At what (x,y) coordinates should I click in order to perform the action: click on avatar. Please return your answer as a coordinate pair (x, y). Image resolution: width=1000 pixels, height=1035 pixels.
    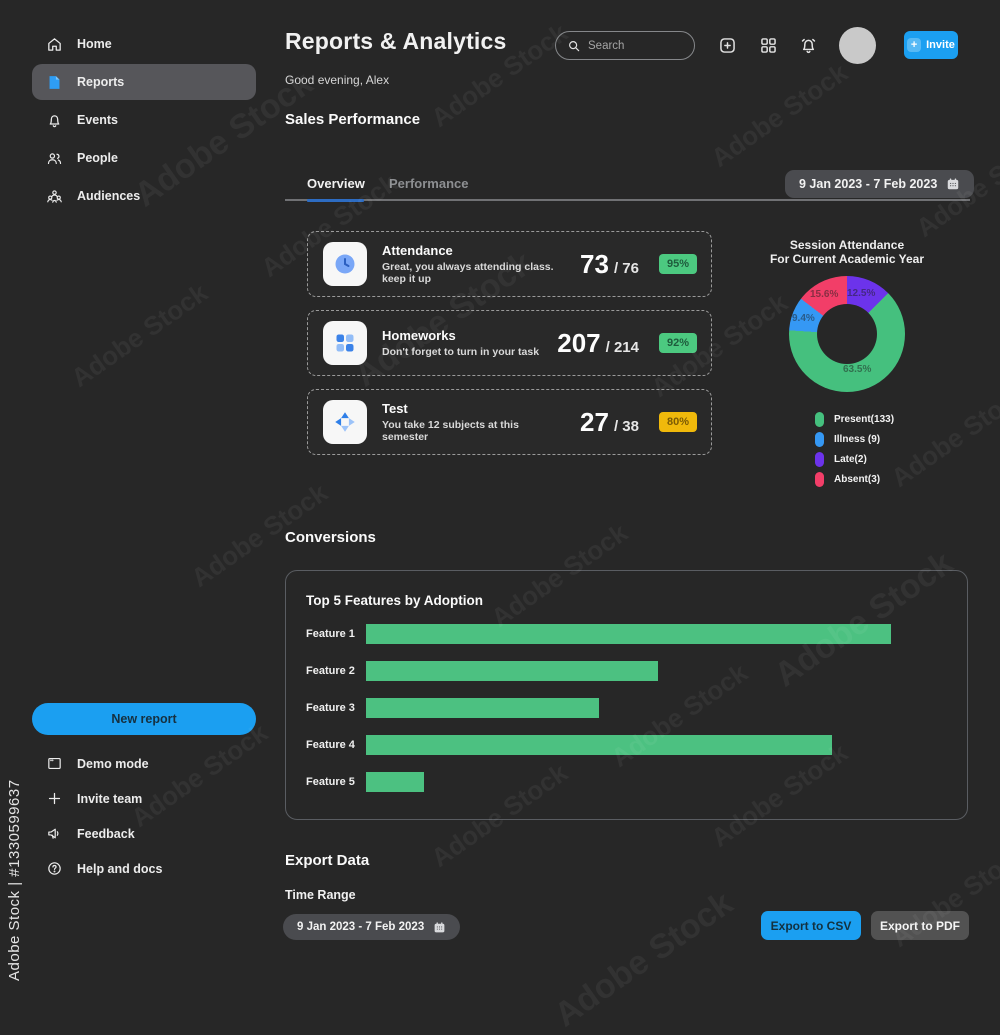
    Looking at the image, I should click on (857, 45).